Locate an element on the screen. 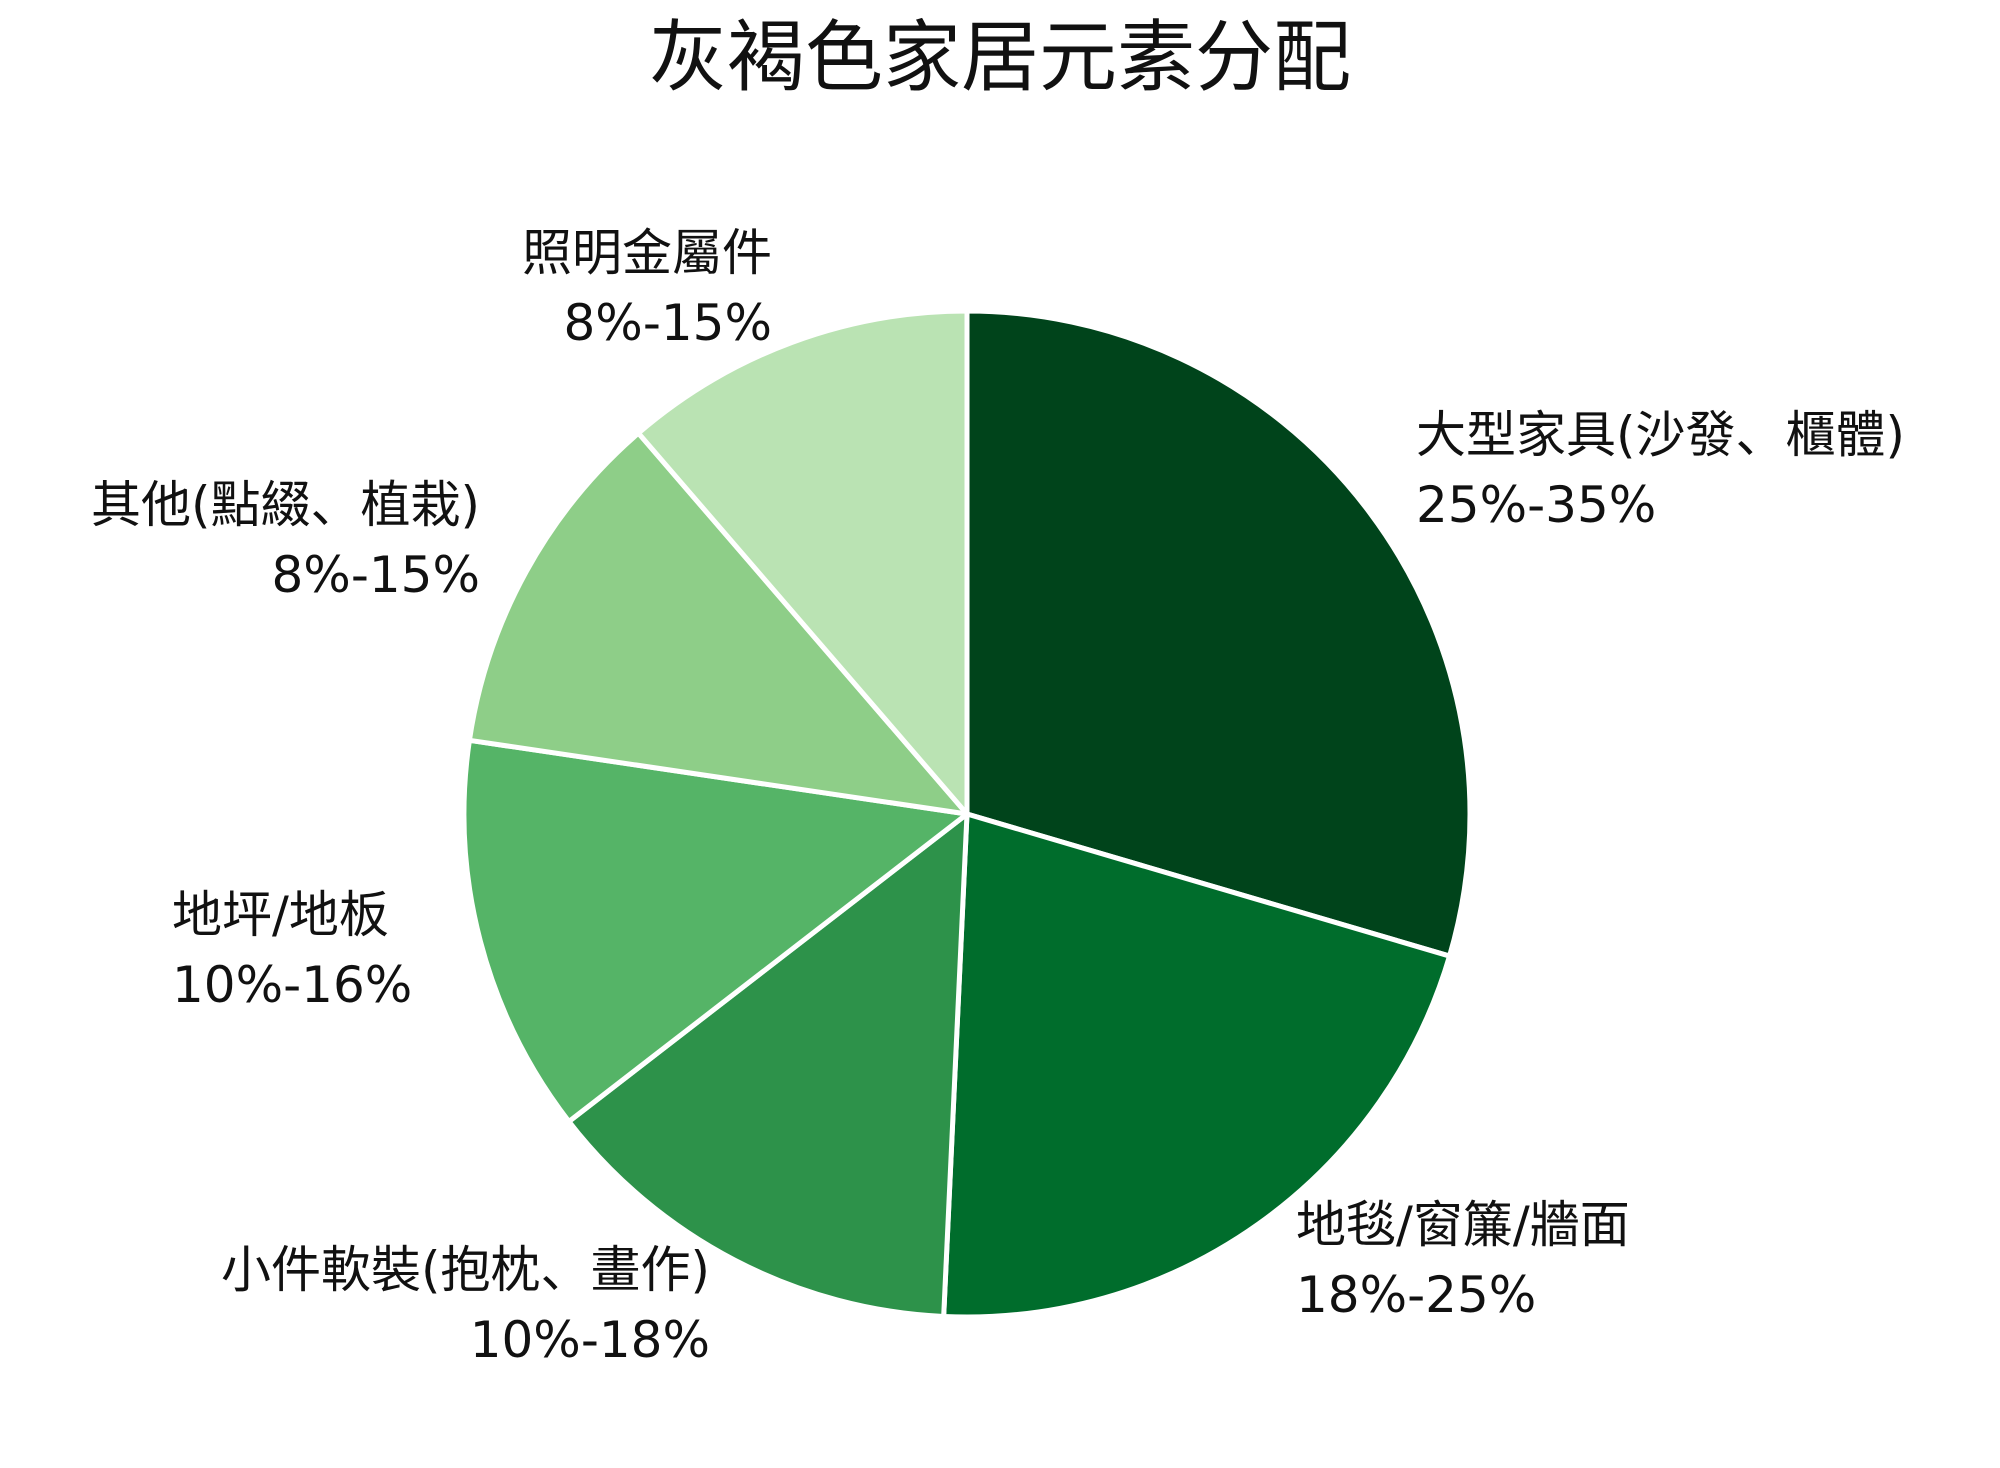 The width and height of the screenshot is (2000, 1468). slice-name: 地坪/地板 is located at coordinates (280, 915).